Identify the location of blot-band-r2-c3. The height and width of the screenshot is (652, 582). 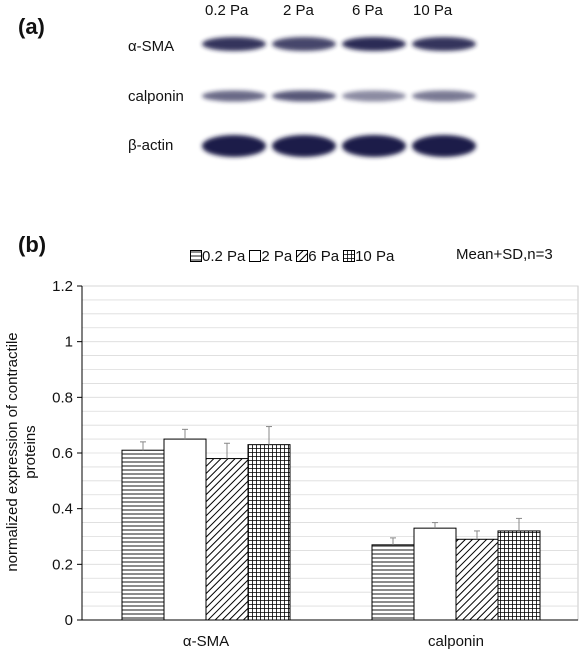
(444, 146).